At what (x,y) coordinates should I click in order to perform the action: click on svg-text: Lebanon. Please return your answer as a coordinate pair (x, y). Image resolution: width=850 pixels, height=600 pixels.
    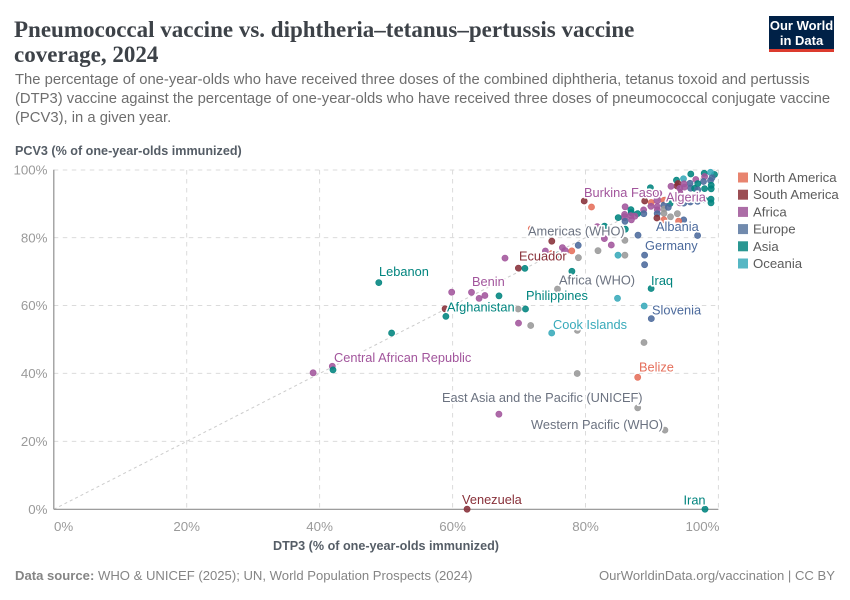
    Looking at the image, I should click on (404, 271).